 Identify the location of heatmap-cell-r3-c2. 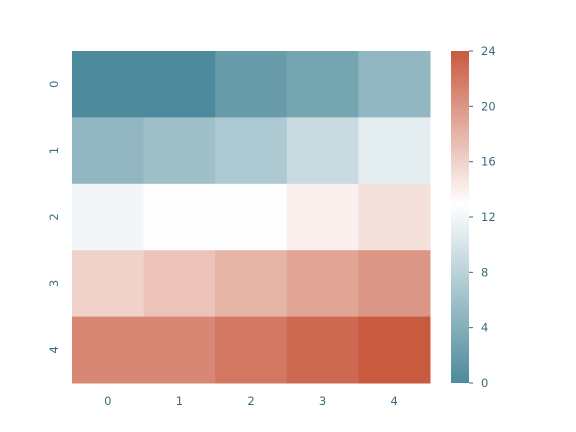
(251, 284).